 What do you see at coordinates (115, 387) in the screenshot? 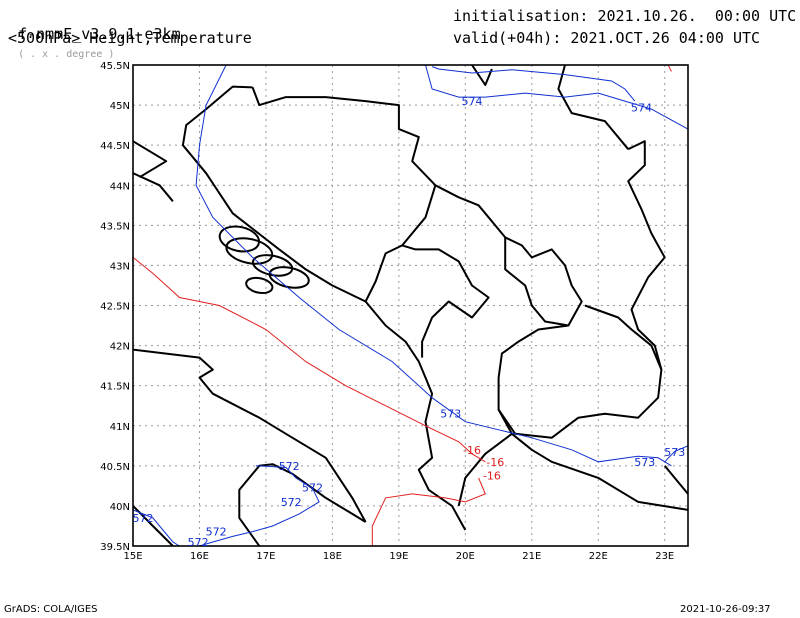
I see `lat-tick-label: 41.5N` at bounding box center [115, 387].